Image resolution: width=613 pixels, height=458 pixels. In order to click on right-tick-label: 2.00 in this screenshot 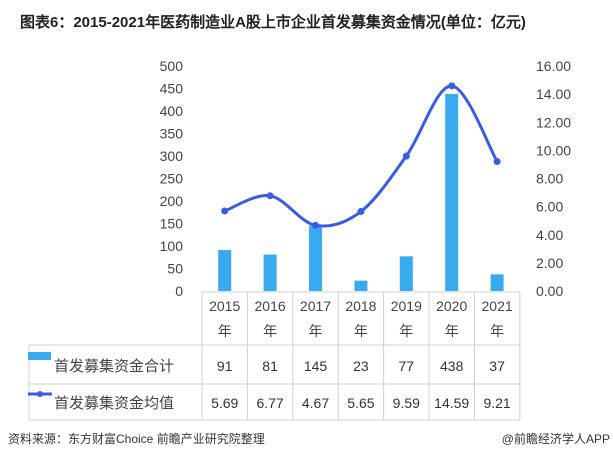, I will do `click(549, 263)`.